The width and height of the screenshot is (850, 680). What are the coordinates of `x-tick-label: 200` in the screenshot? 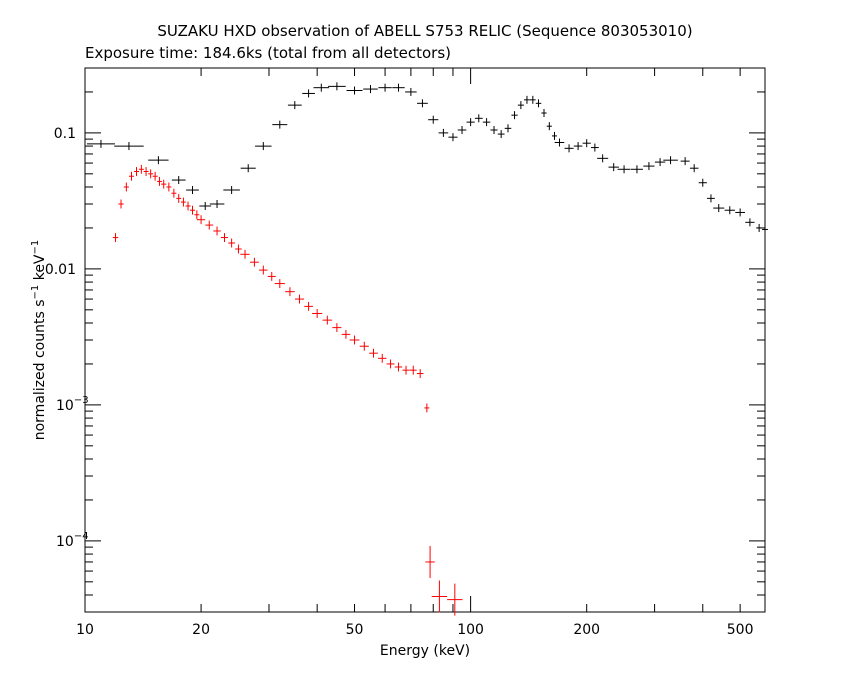 It's located at (586, 630).